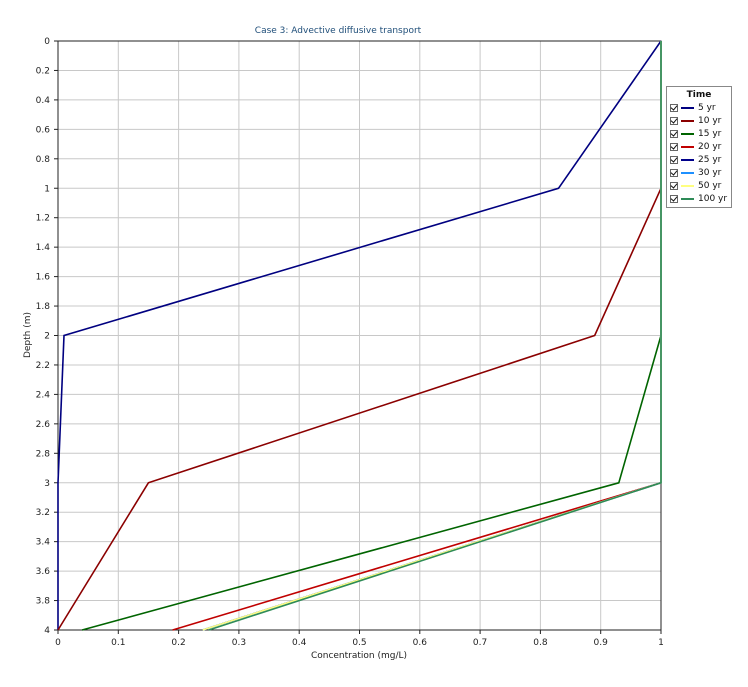  What do you see at coordinates (710, 133) in the screenshot?
I see `legend-label: 15 yr` at bounding box center [710, 133].